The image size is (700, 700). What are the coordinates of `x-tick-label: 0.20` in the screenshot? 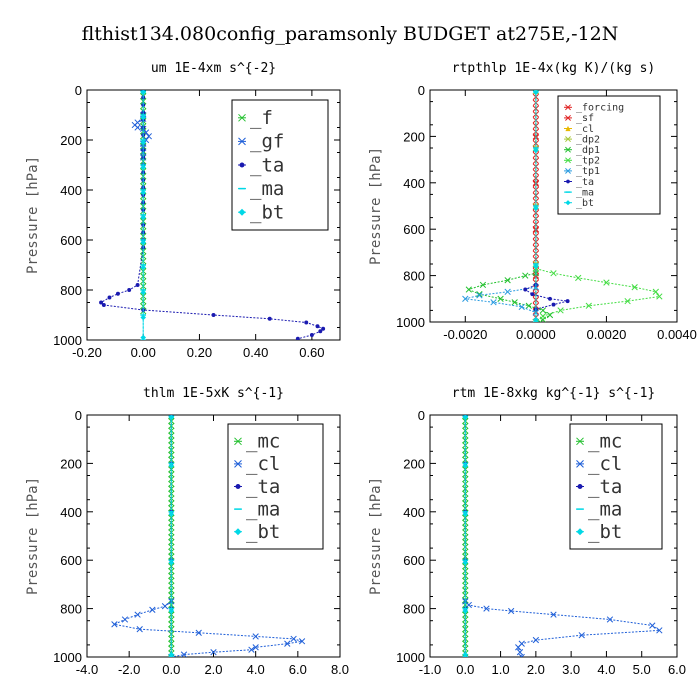 It's located at (199, 352).